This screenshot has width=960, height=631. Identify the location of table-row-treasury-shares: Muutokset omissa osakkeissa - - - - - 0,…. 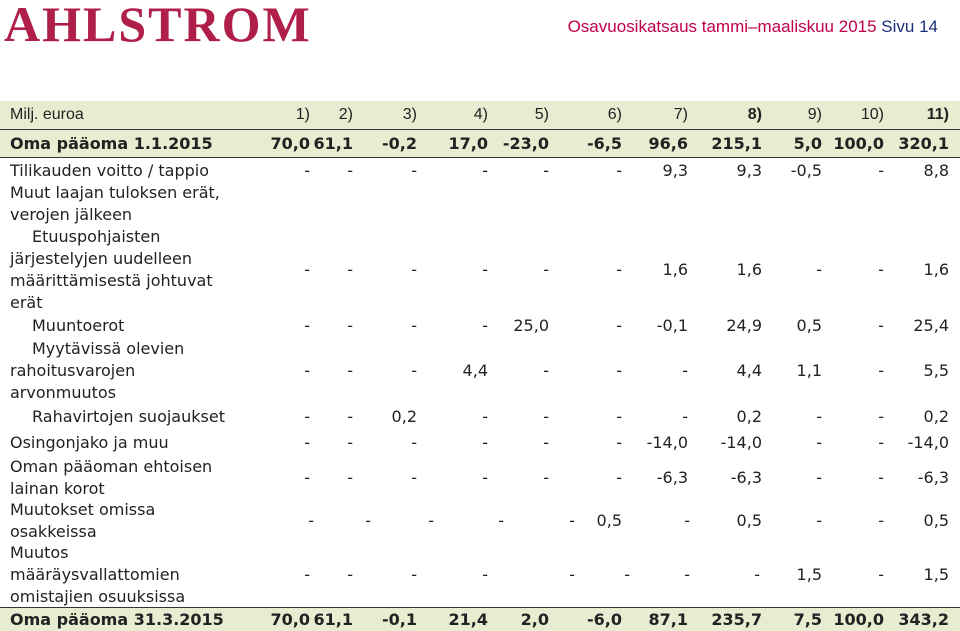
(480, 521).